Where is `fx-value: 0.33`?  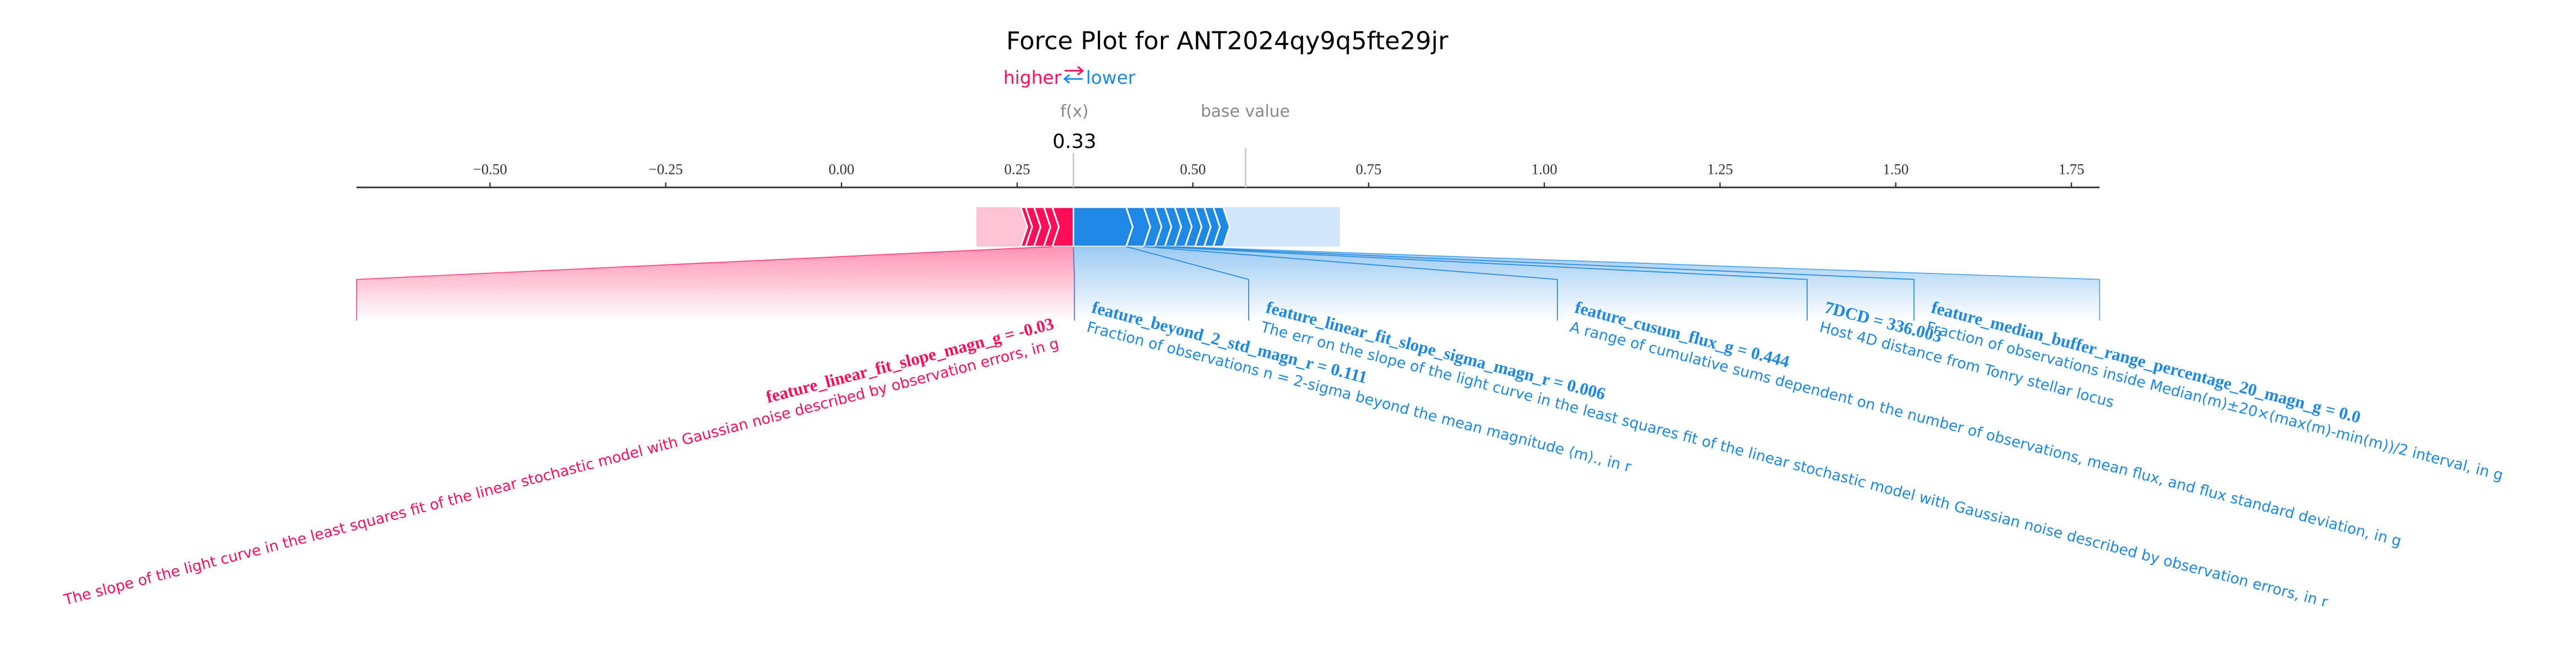
fx-value: 0.33 is located at coordinates (1074, 141).